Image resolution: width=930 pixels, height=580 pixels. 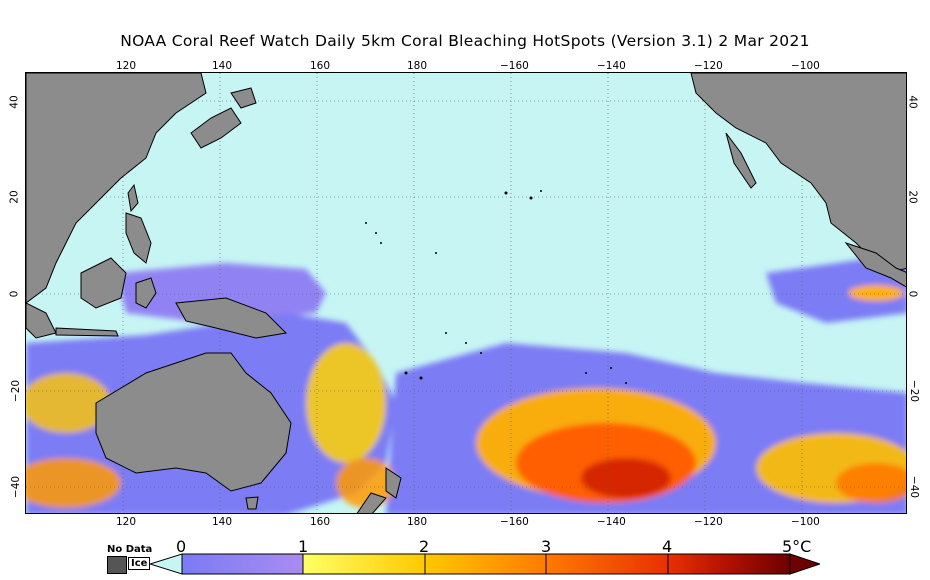 What do you see at coordinates (805, 66) in the screenshot?
I see `lon-tick-top: −100` at bounding box center [805, 66].